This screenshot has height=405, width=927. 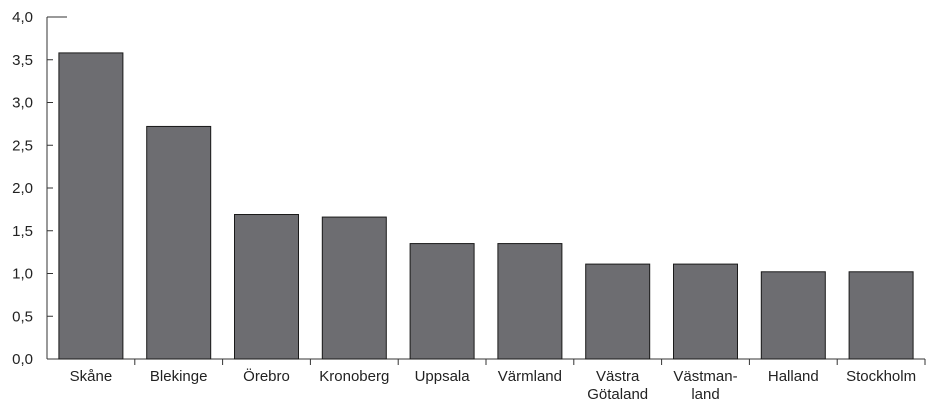 I want to click on y-tick-label: 4,0, so click(x=22, y=17).